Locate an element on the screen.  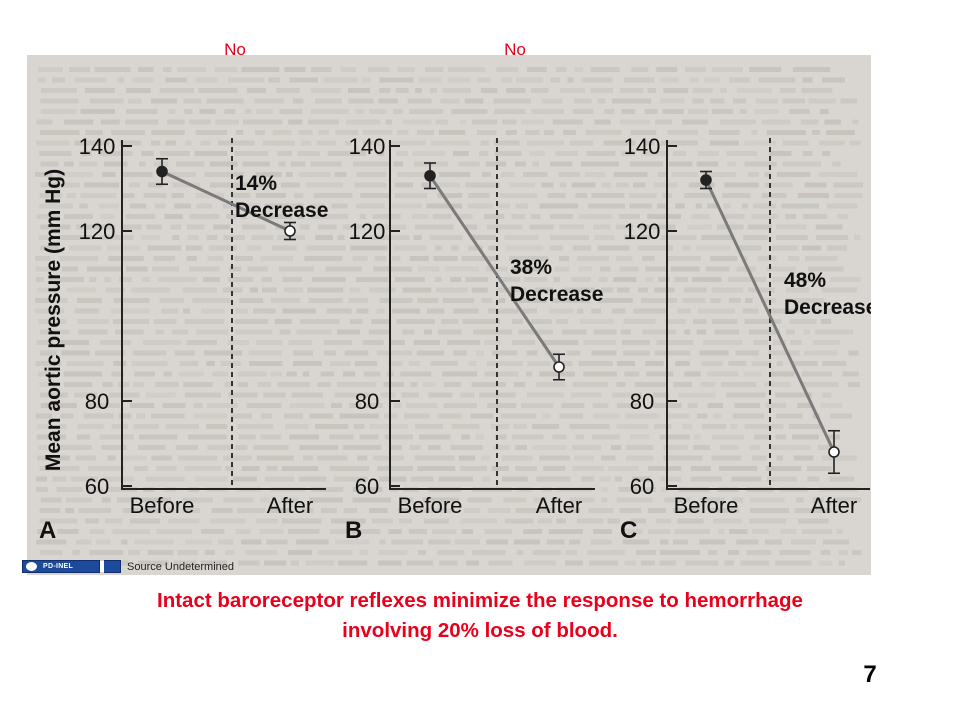
license-badge: PD-INEL is located at coordinates (61, 566).